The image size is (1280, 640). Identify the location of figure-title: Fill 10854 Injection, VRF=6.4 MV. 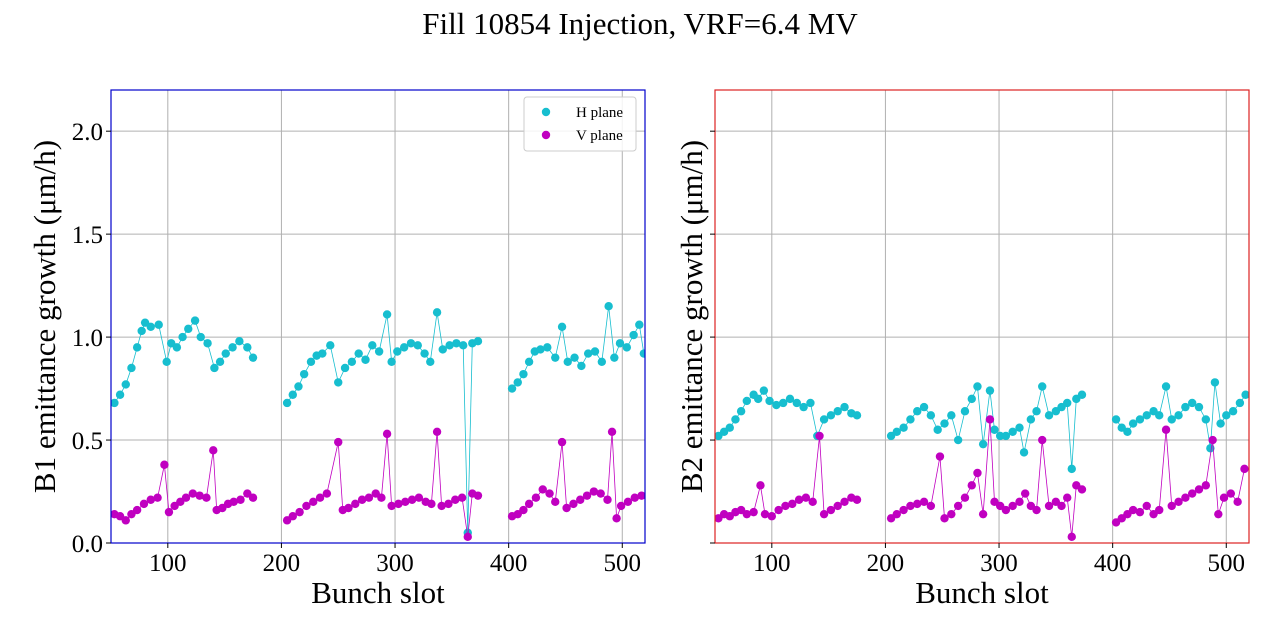
(640, 23).